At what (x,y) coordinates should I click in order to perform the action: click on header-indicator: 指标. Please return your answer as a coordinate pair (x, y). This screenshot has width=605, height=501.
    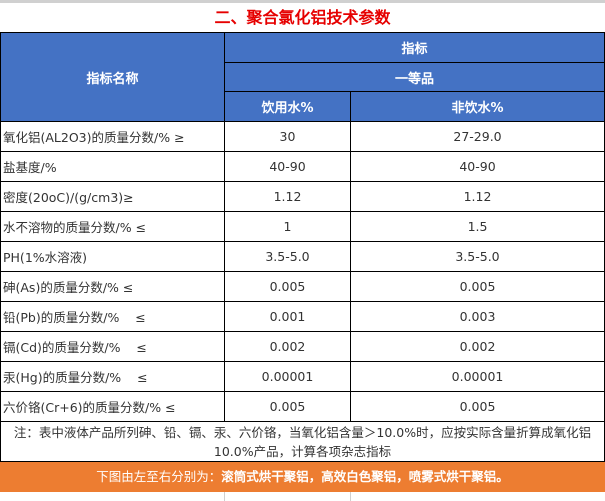
    Looking at the image, I should click on (414, 47).